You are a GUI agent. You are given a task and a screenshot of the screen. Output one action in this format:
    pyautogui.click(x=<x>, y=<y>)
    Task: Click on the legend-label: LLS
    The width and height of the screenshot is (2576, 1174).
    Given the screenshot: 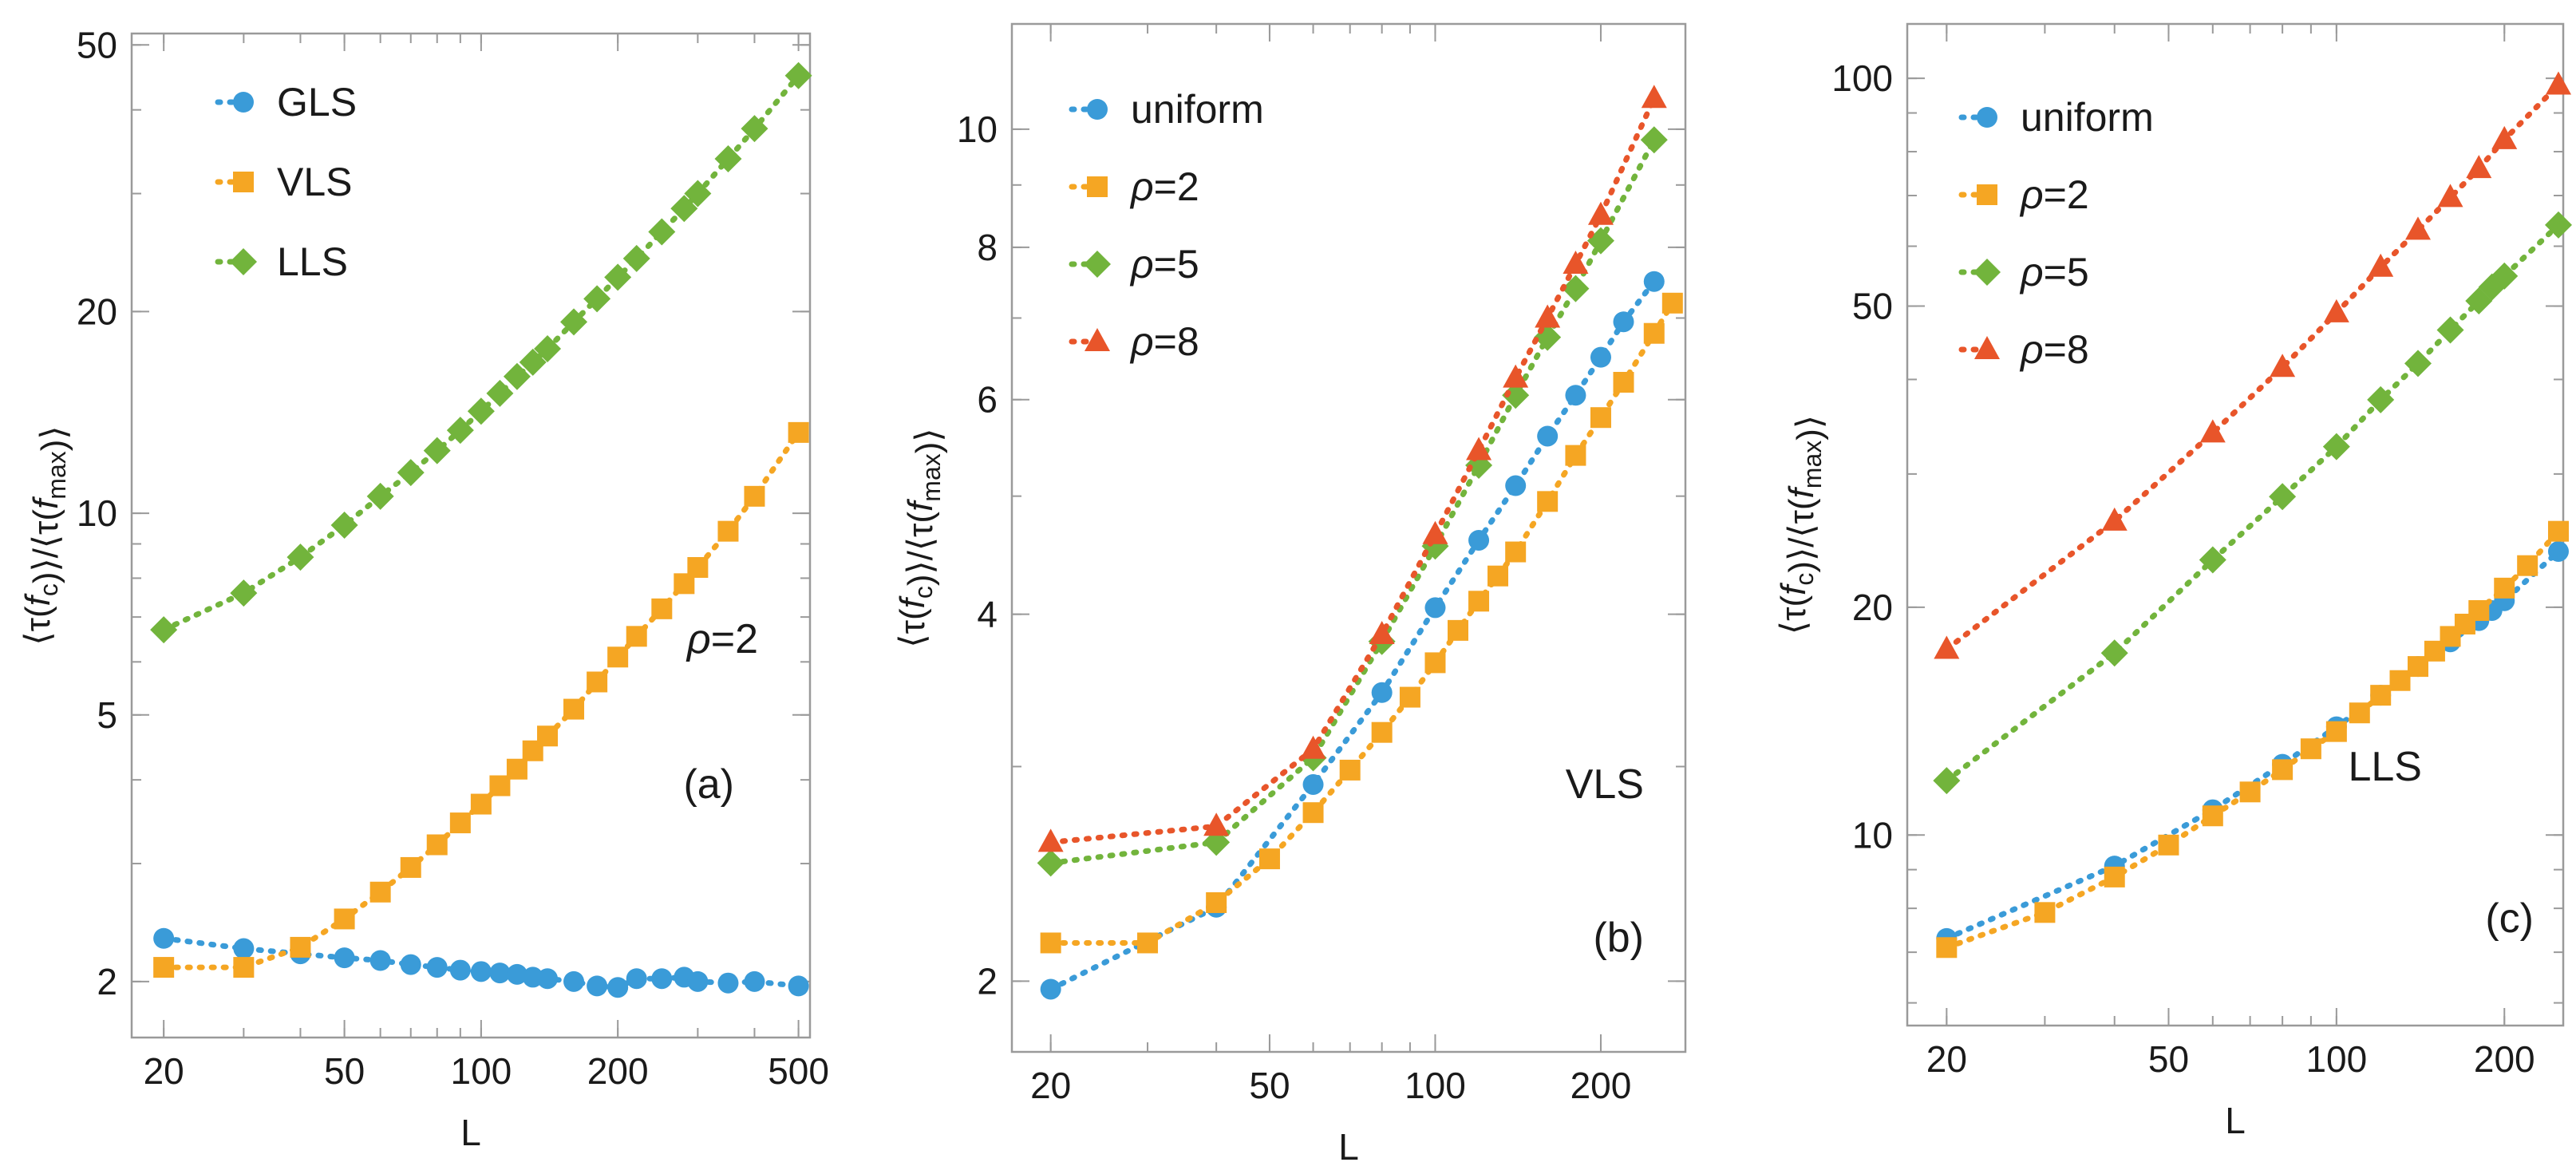 What is the action you would take?
    pyautogui.click(x=312, y=261)
    